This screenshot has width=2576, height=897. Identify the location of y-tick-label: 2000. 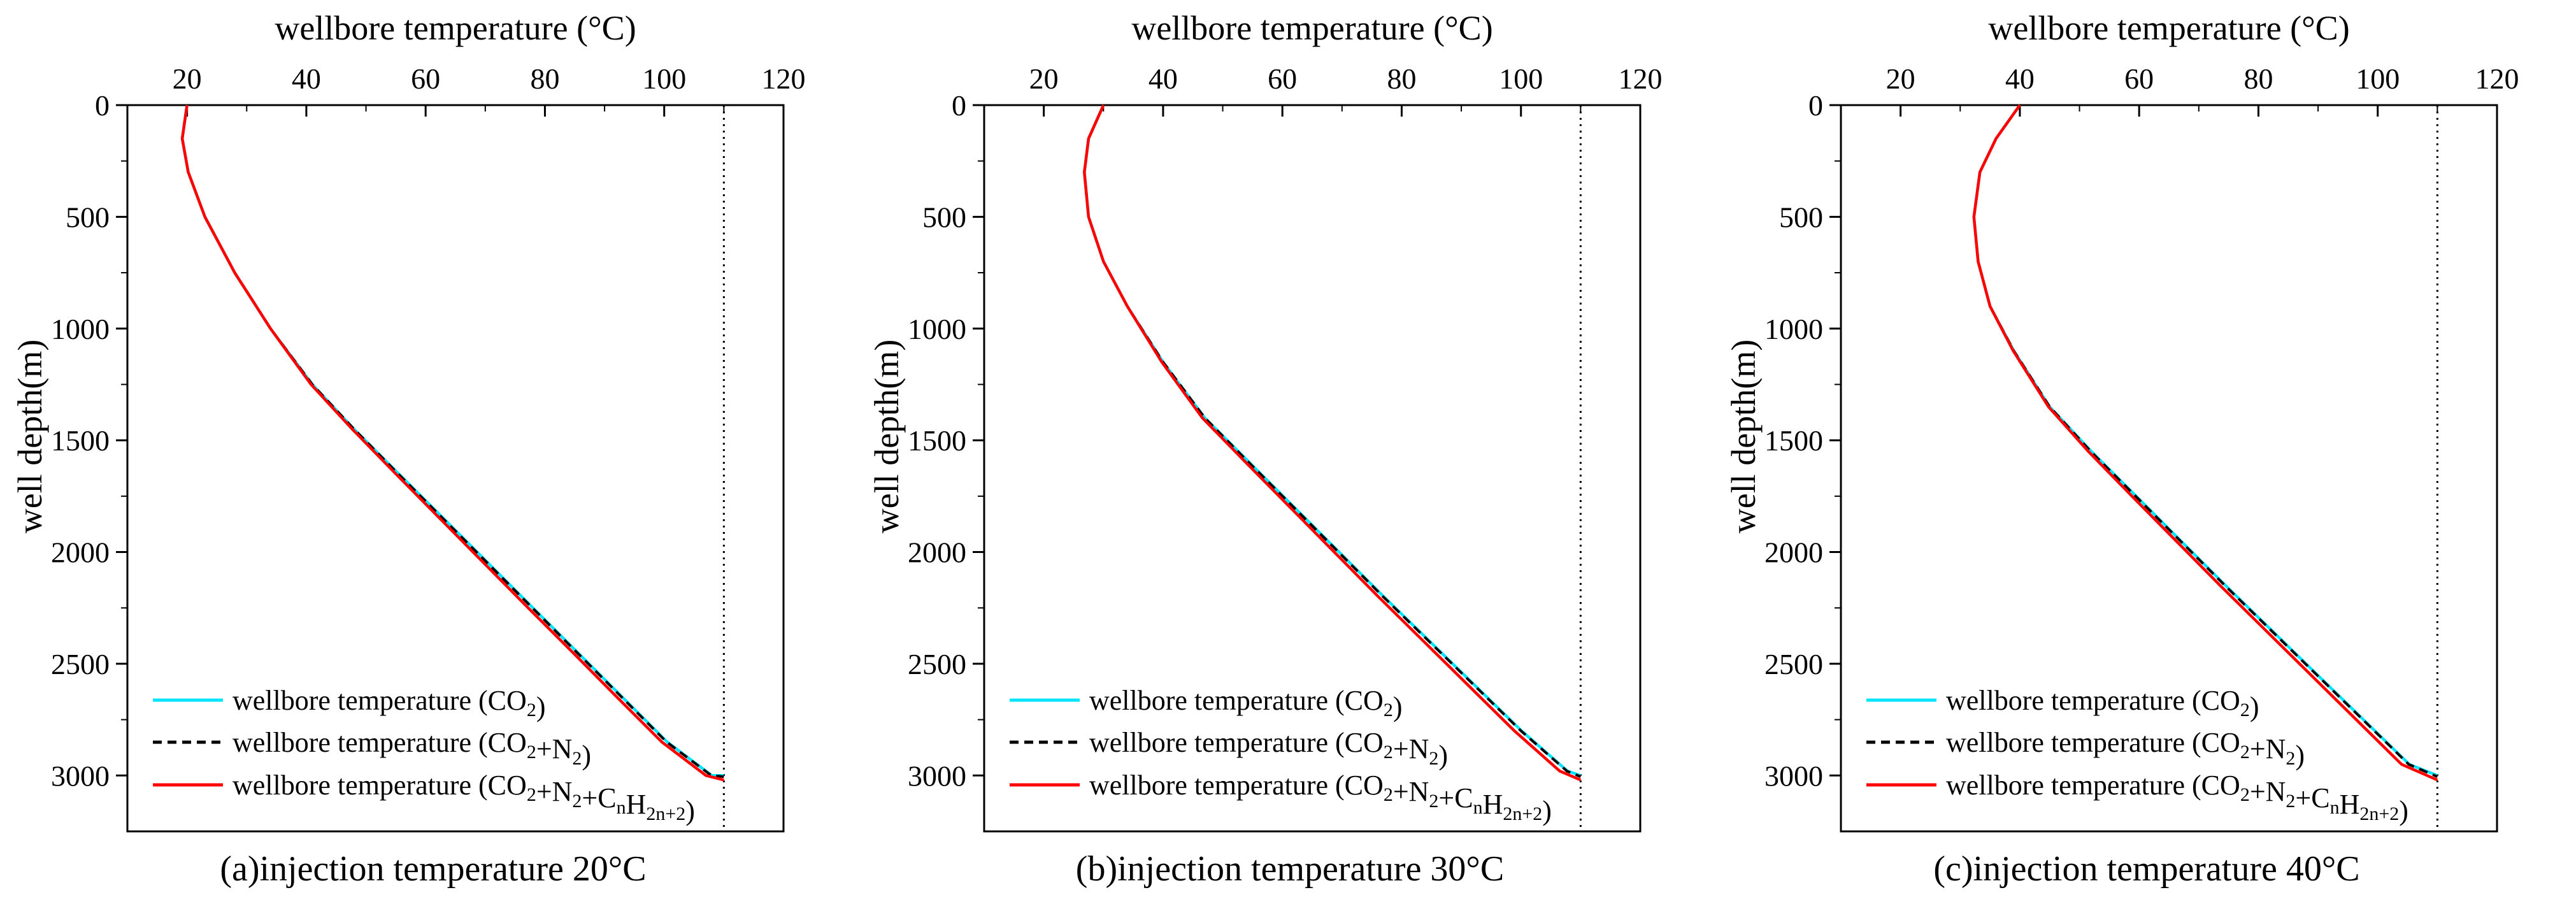
(1793, 552).